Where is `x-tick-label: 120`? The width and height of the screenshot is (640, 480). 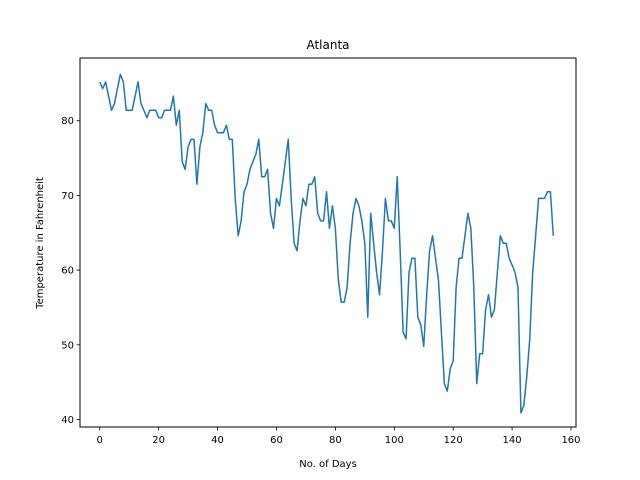
x-tick-label: 120 is located at coordinates (453, 440).